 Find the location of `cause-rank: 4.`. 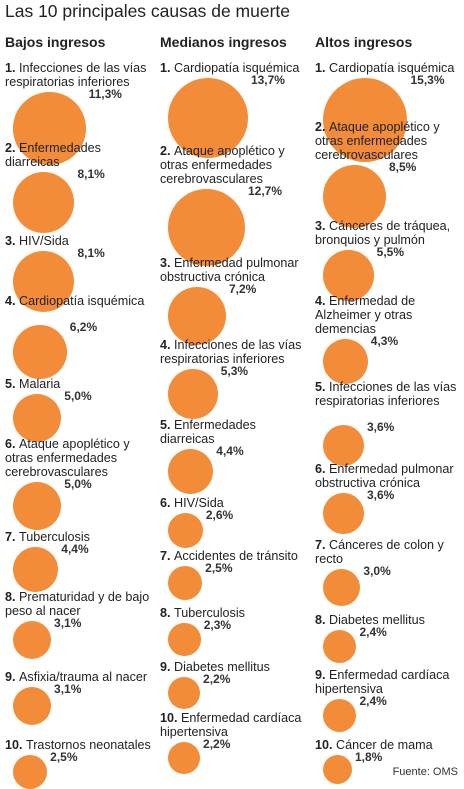

cause-rank: 4. is located at coordinates (167, 345).